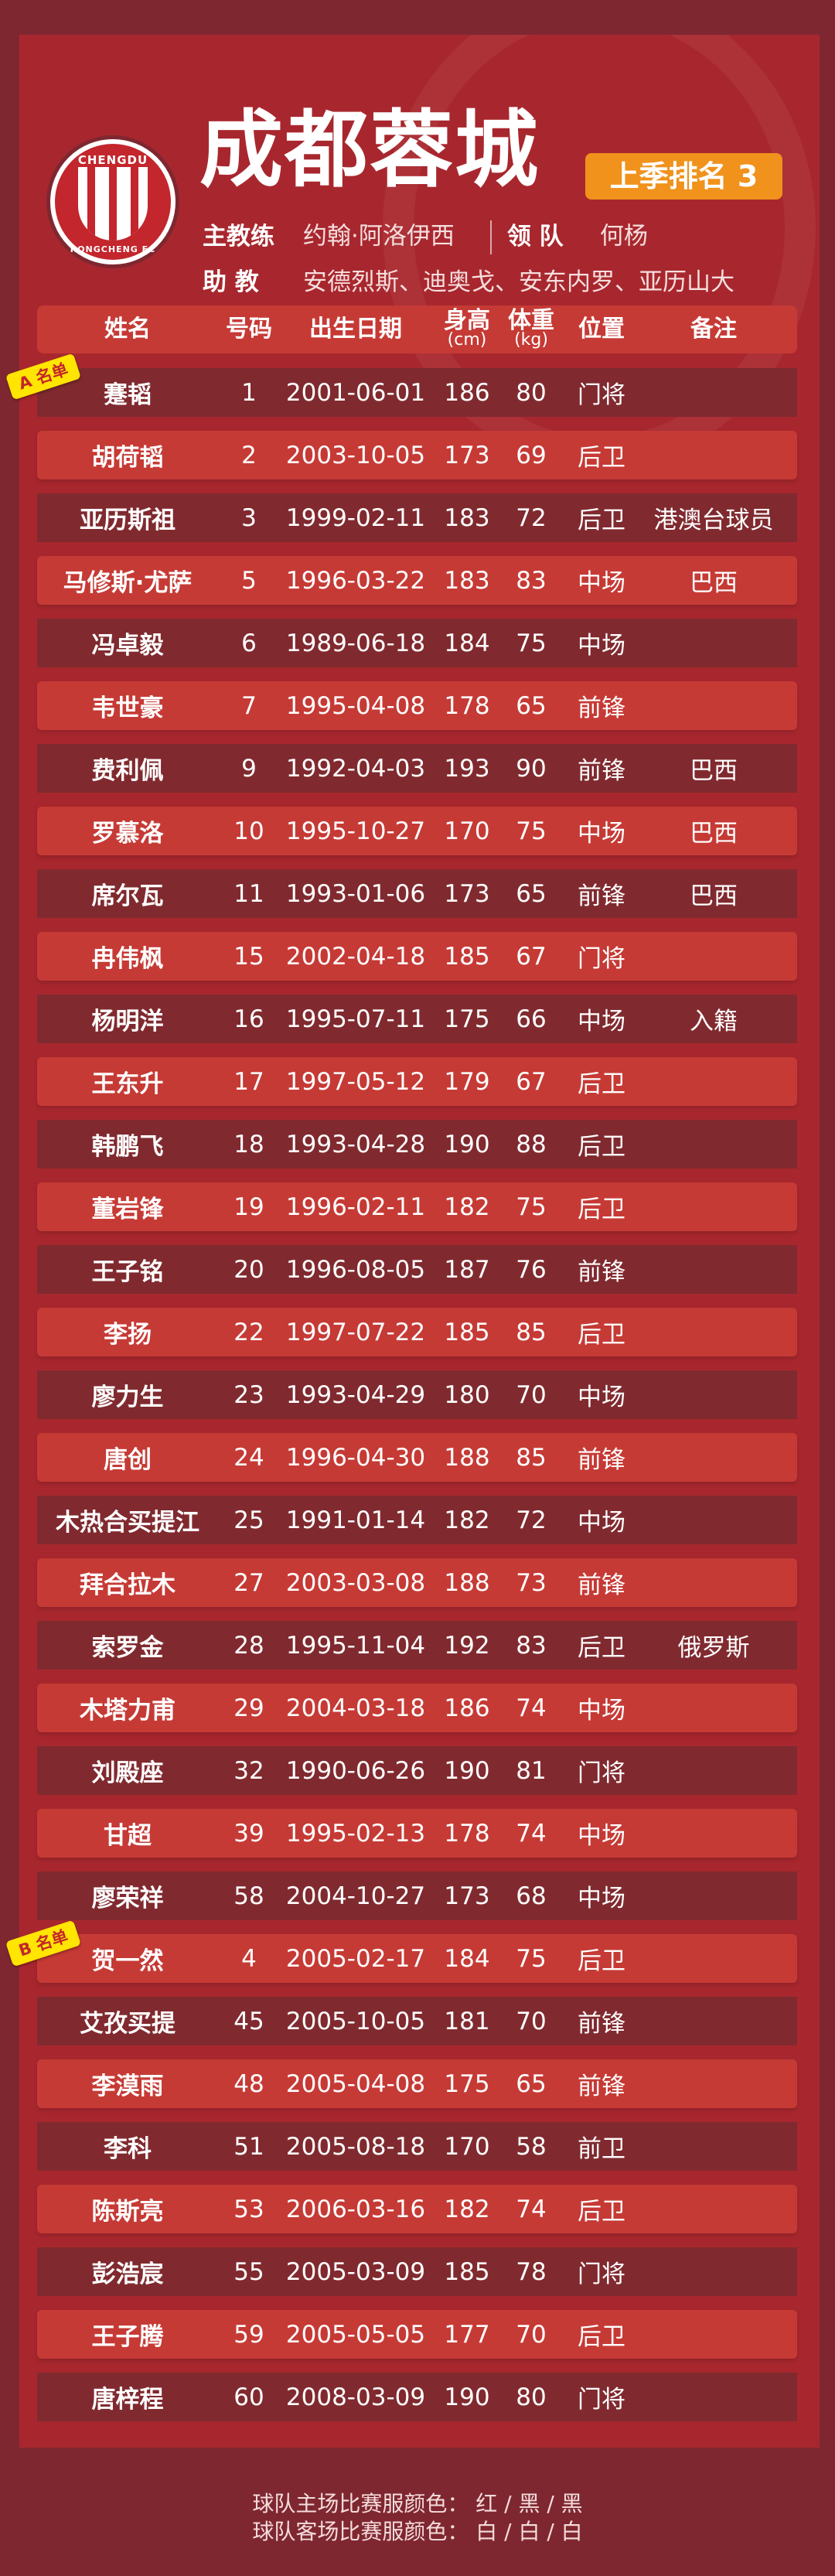 This screenshot has width=835, height=2576. What do you see at coordinates (128, 2149) in the screenshot?
I see `player-name: 李科` at bounding box center [128, 2149].